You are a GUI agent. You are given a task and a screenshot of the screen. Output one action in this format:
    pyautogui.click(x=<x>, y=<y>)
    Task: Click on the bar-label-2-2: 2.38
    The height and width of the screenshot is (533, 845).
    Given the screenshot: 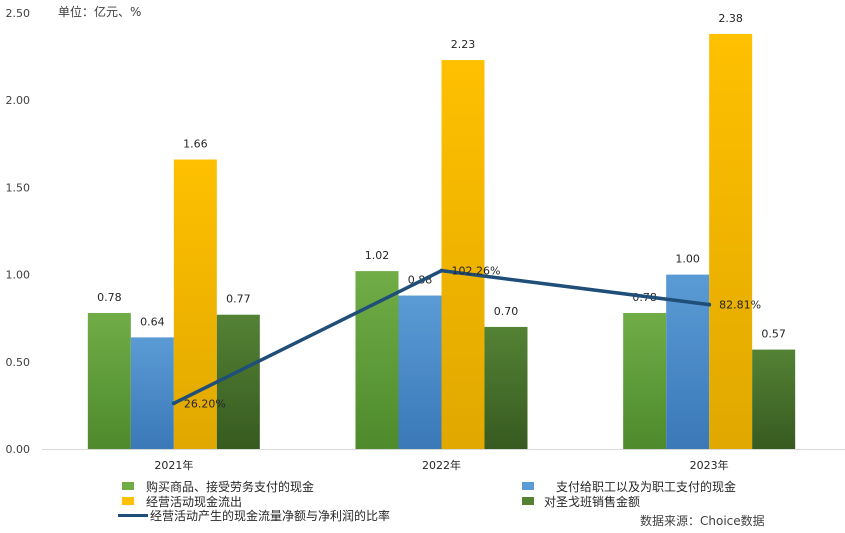 What is the action you would take?
    pyautogui.click(x=730, y=18)
    